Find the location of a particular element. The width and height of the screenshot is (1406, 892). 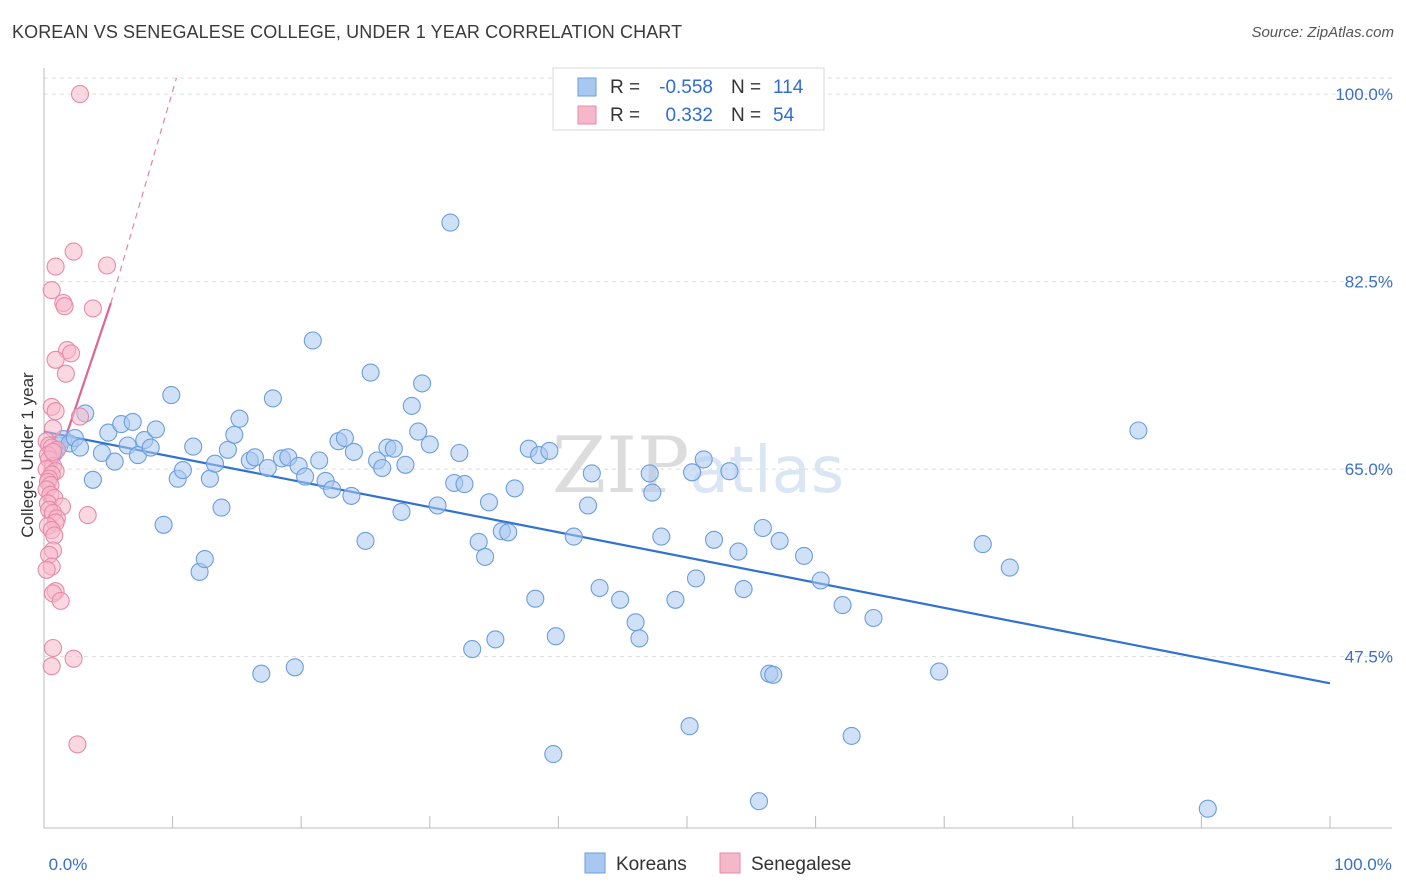

y-tick-label: 47.5% is located at coordinates (1369, 657).